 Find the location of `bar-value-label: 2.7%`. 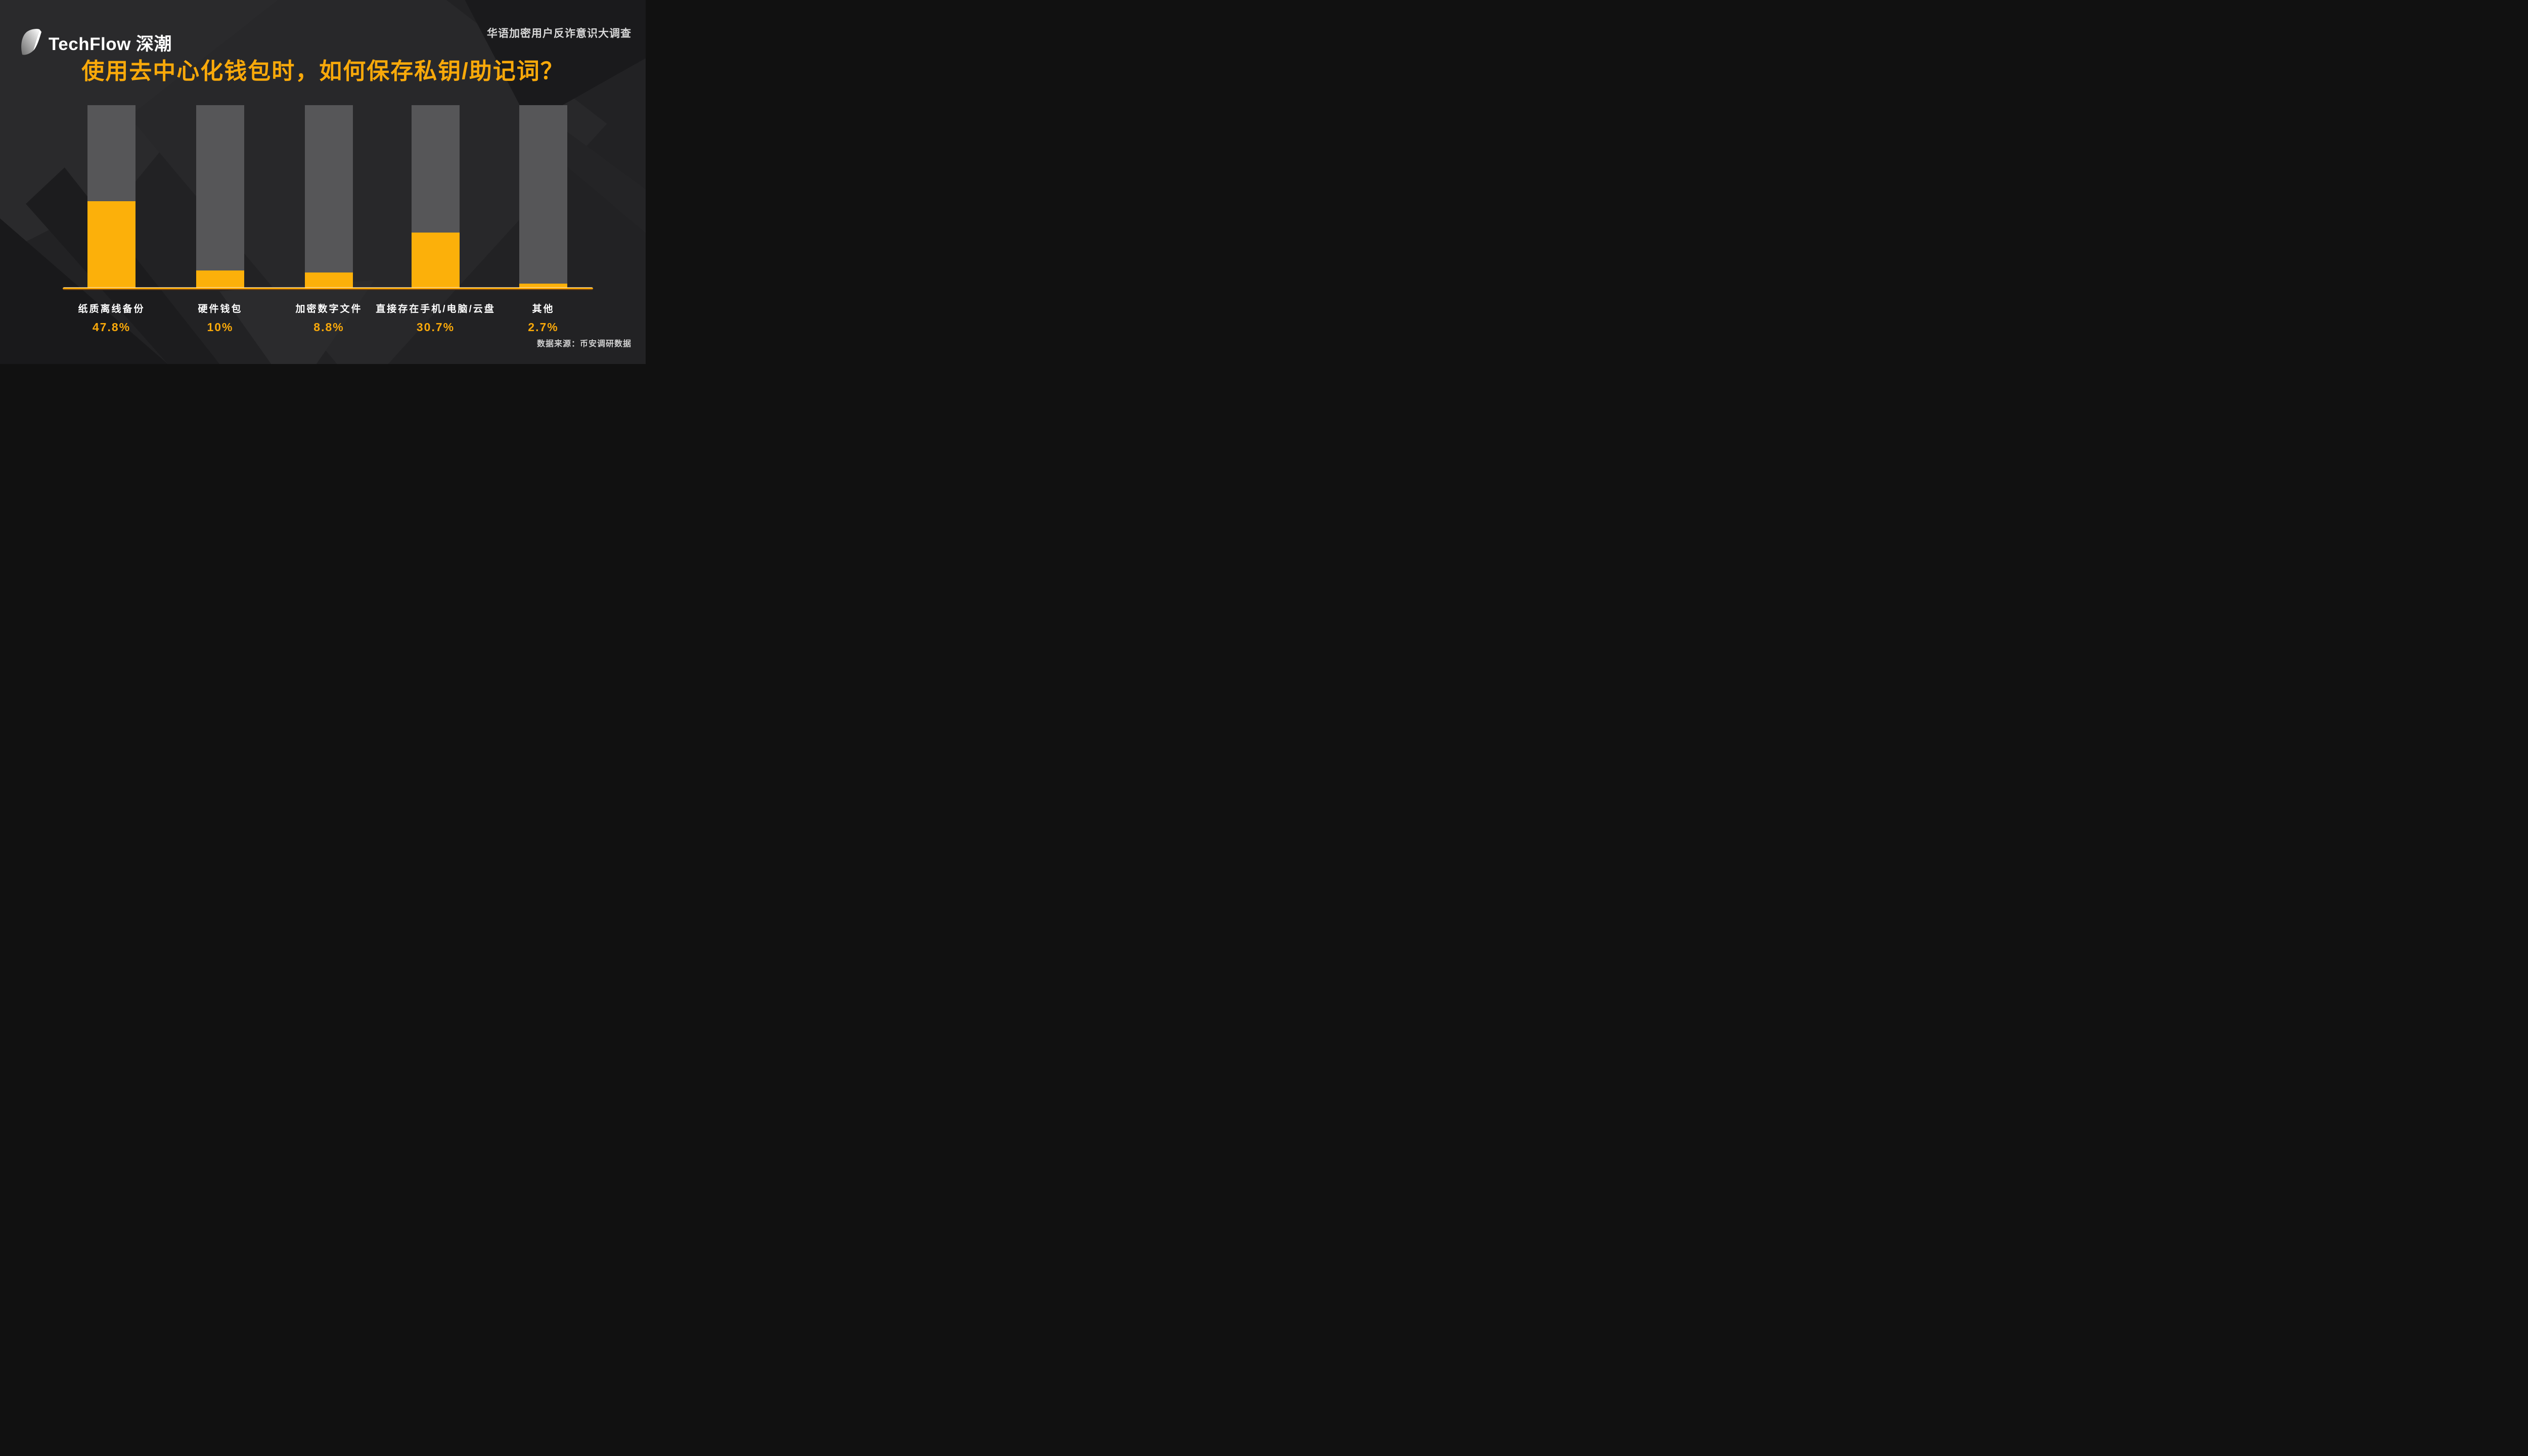

bar-value-label: 2.7% is located at coordinates (544, 327).